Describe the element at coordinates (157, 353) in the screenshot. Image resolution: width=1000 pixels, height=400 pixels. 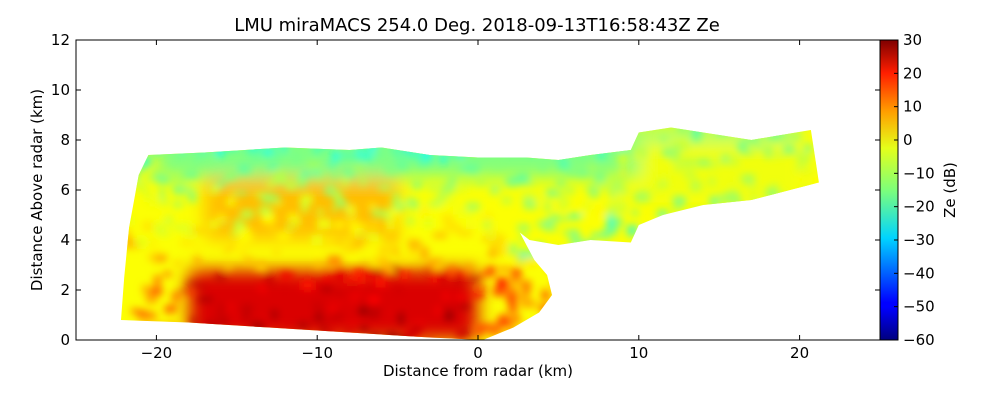
I see `x-tick-label: −20` at that location.